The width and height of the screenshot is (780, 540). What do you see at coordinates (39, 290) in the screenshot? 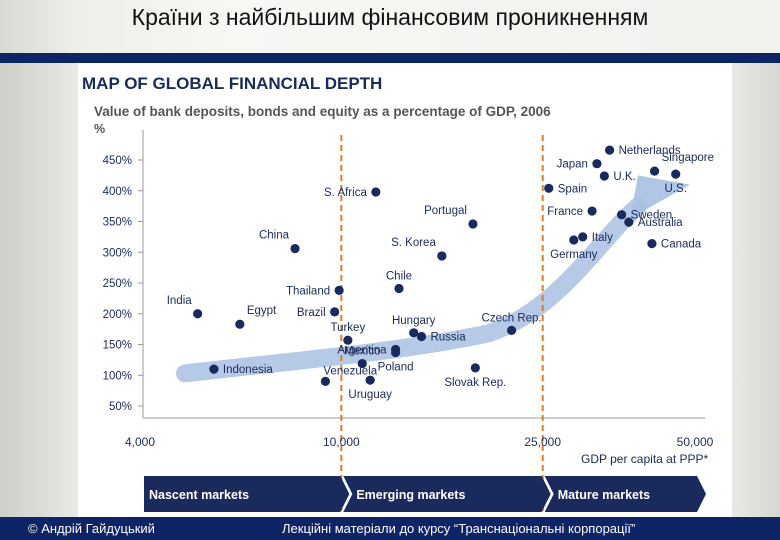
I see `side-decoration-left` at bounding box center [39, 290].